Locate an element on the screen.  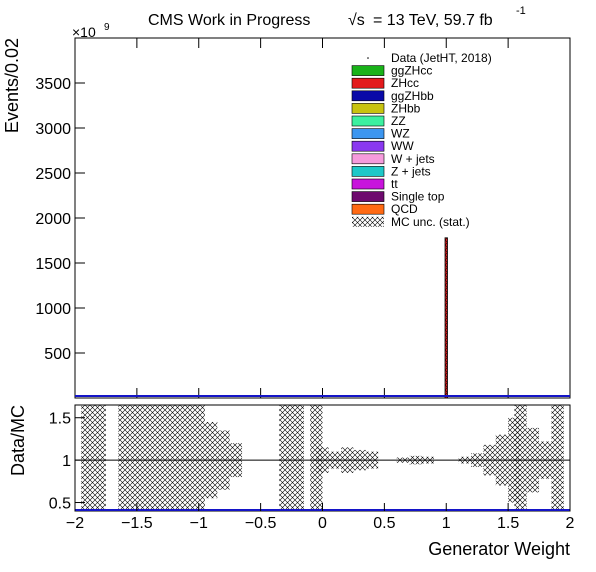
legend-label: ZZ is located at coordinates (398, 121).